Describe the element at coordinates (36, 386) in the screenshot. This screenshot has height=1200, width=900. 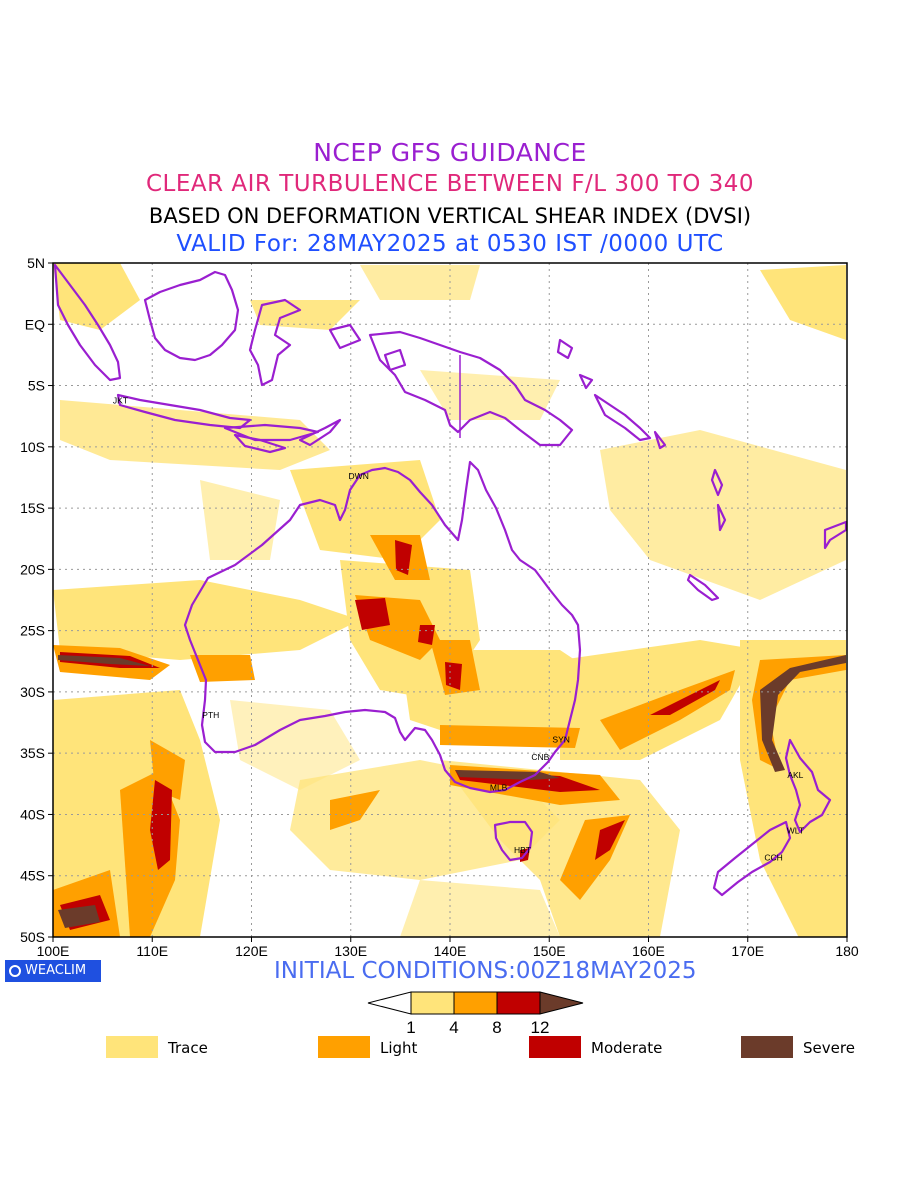
I see `lat-label: 5S` at that location.